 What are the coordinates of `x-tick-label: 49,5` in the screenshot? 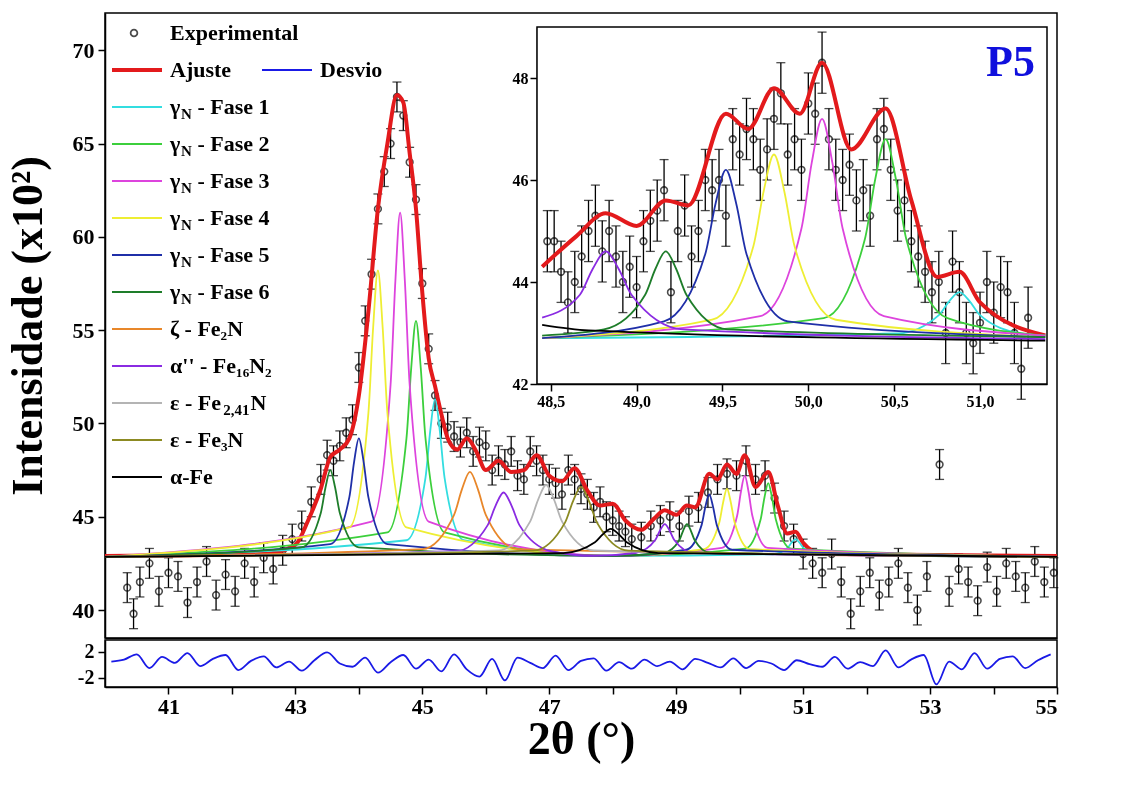 It's located at (722, 401).